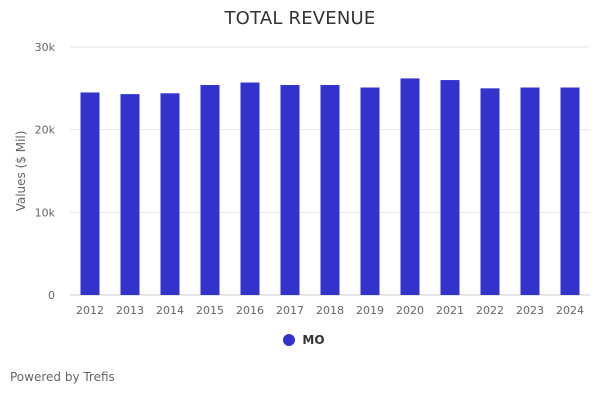 Image resolution: width=600 pixels, height=400 pixels. I want to click on bar-2016, so click(250, 189).